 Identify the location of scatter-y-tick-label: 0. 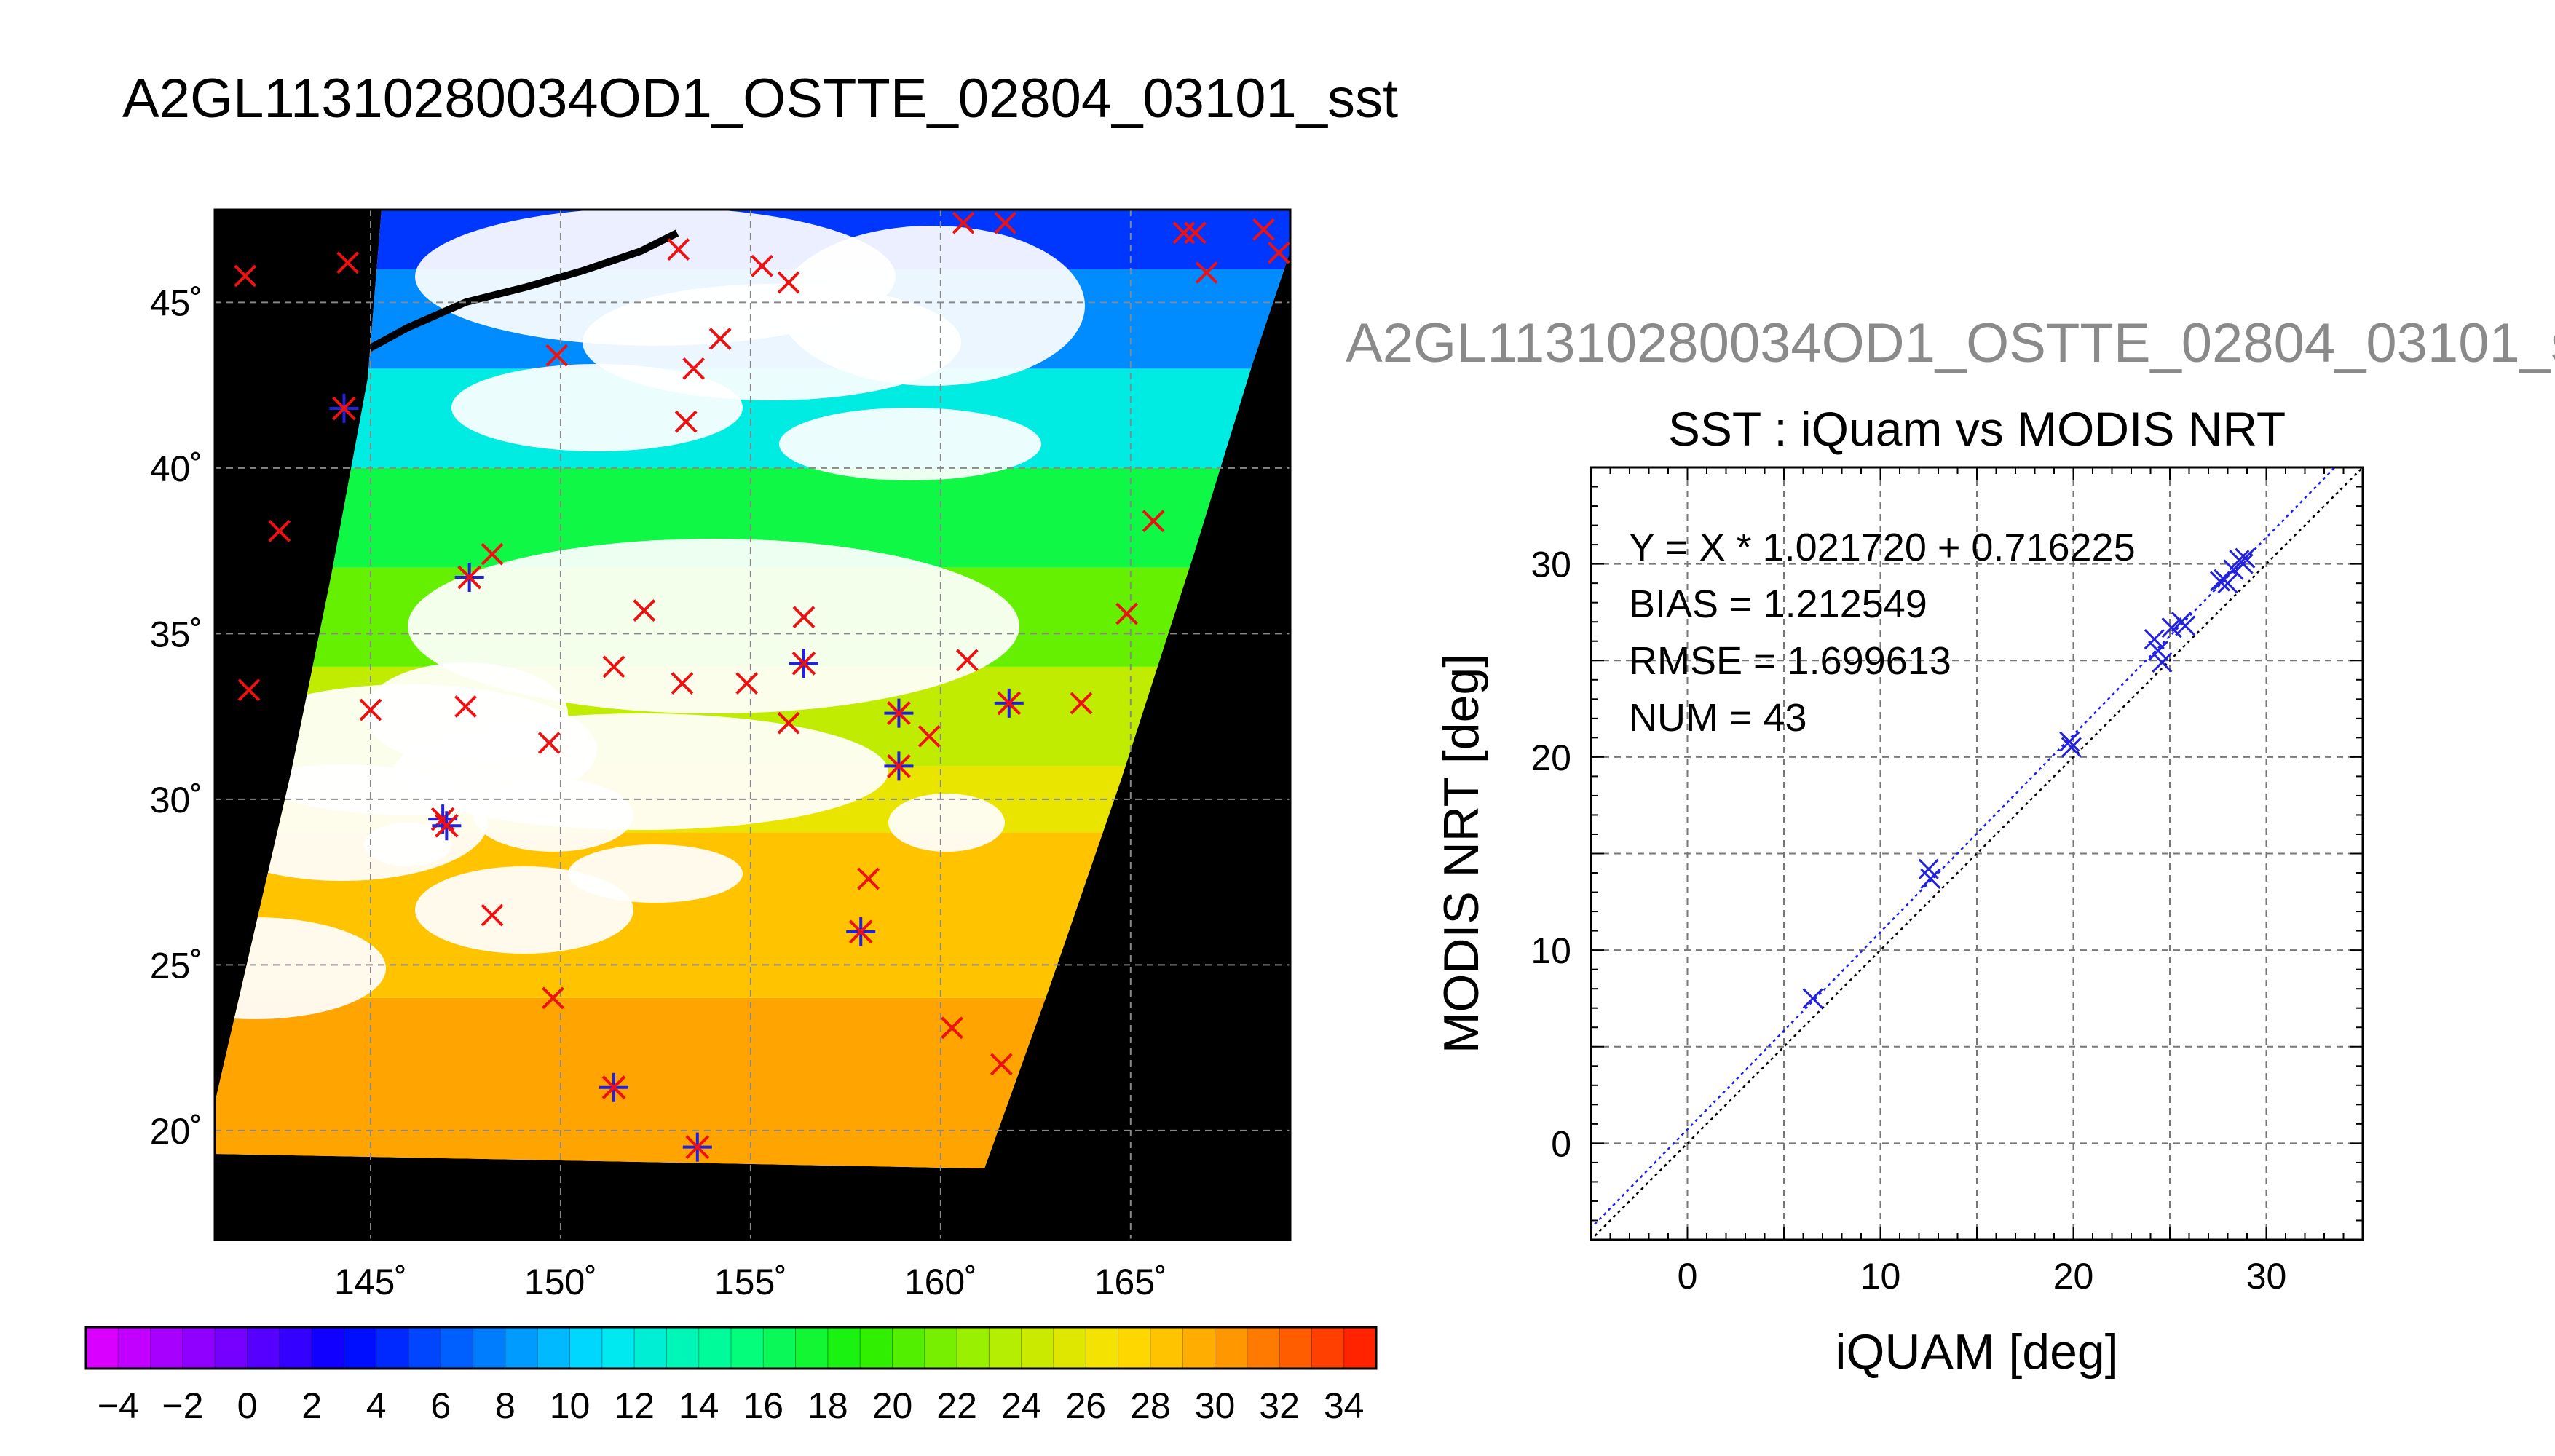
(1561, 1143).